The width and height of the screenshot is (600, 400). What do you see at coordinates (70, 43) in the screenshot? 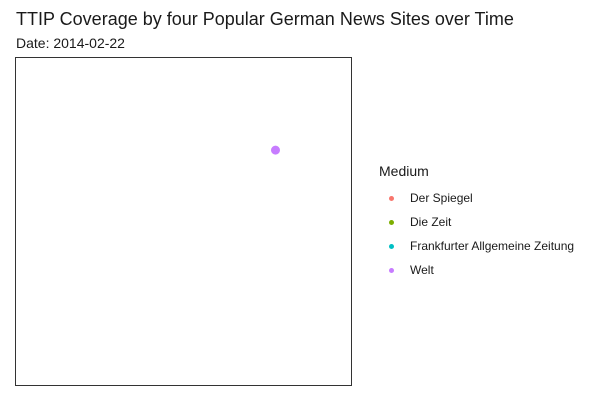
I see `chart-subtitle: Date: 2014-02-22` at bounding box center [70, 43].